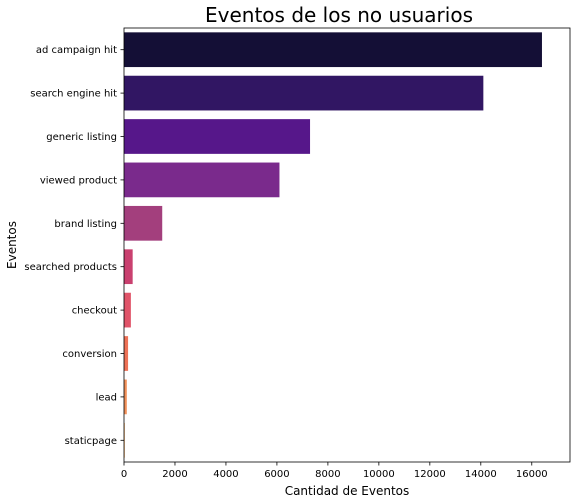  Describe the element at coordinates (202, 180) in the screenshot. I see `bar-viewed-product` at that location.